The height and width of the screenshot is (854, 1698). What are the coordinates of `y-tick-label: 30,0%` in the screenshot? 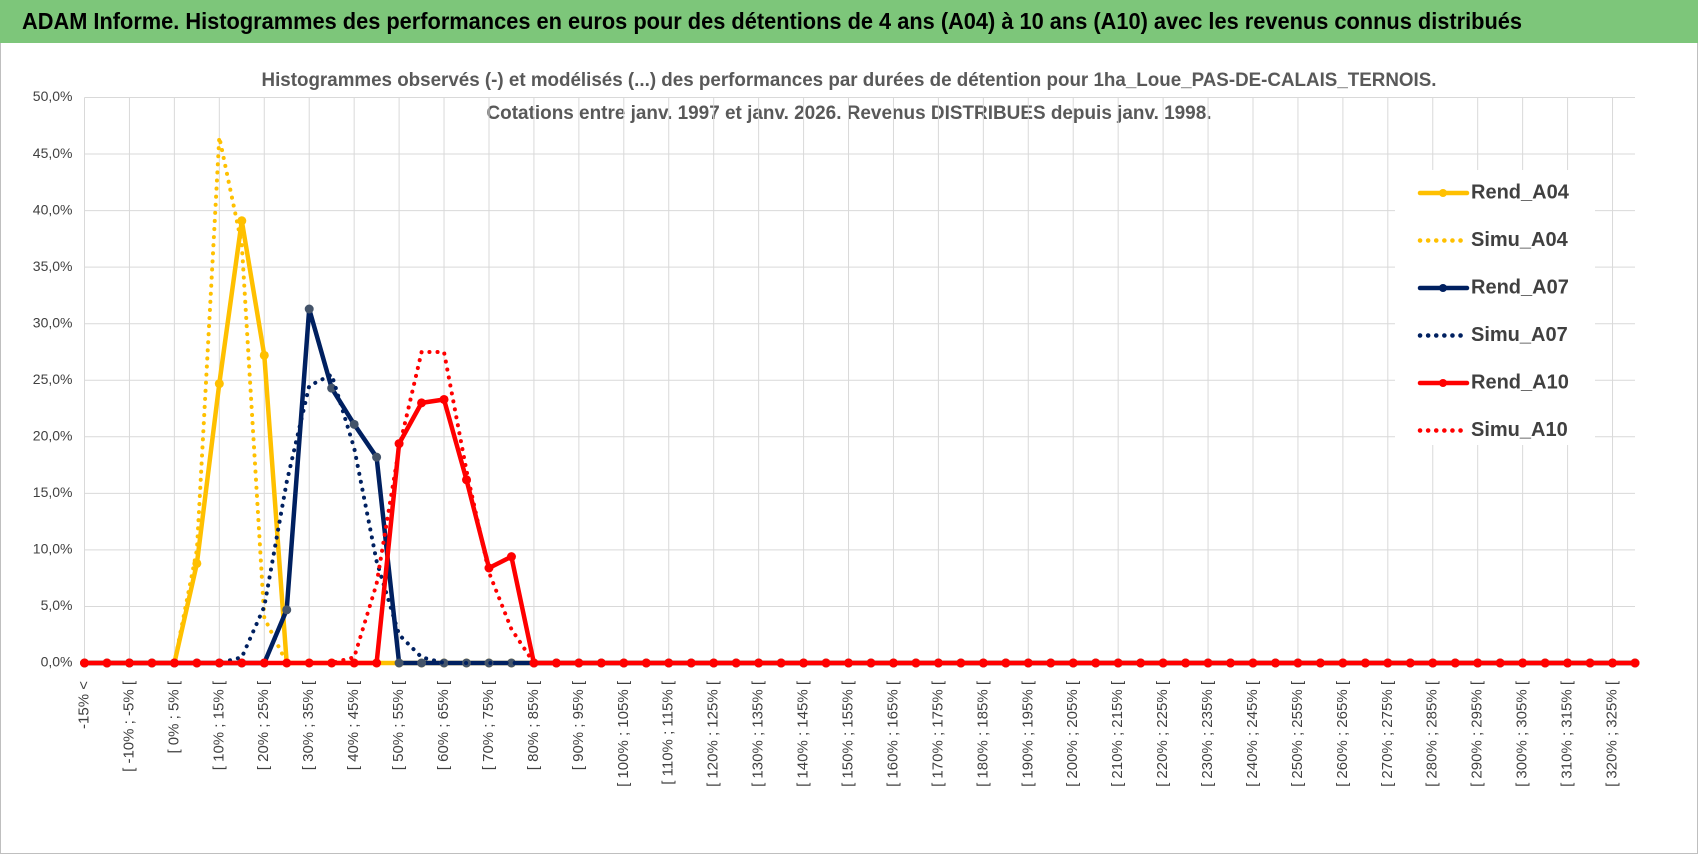 It's located at (53, 322).